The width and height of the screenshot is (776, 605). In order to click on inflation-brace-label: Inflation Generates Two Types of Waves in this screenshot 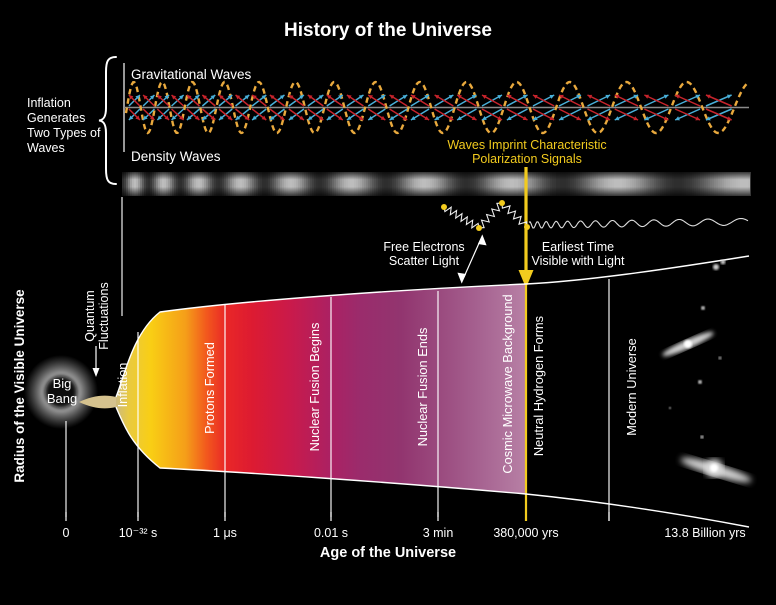, I will do `click(64, 125)`.